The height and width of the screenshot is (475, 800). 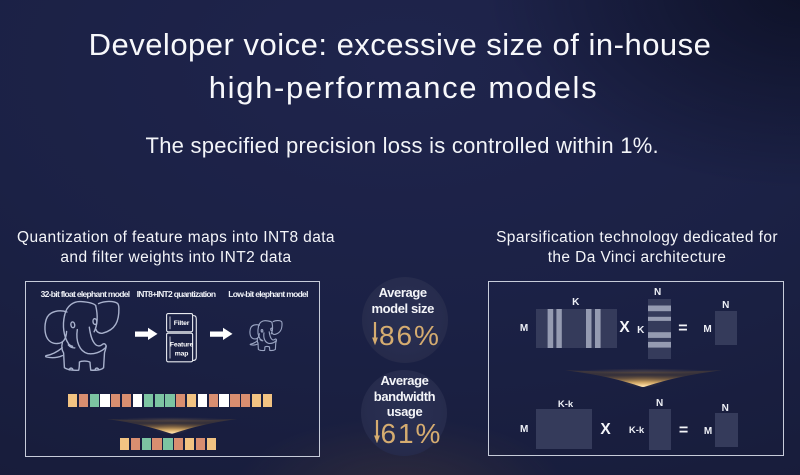 What do you see at coordinates (182, 345) in the screenshot?
I see `svg-text: Feature` at bounding box center [182, 345].